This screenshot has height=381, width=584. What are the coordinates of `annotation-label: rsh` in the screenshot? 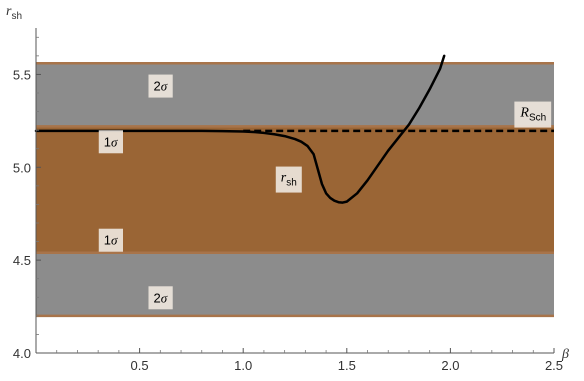 It's located at (289, 180).